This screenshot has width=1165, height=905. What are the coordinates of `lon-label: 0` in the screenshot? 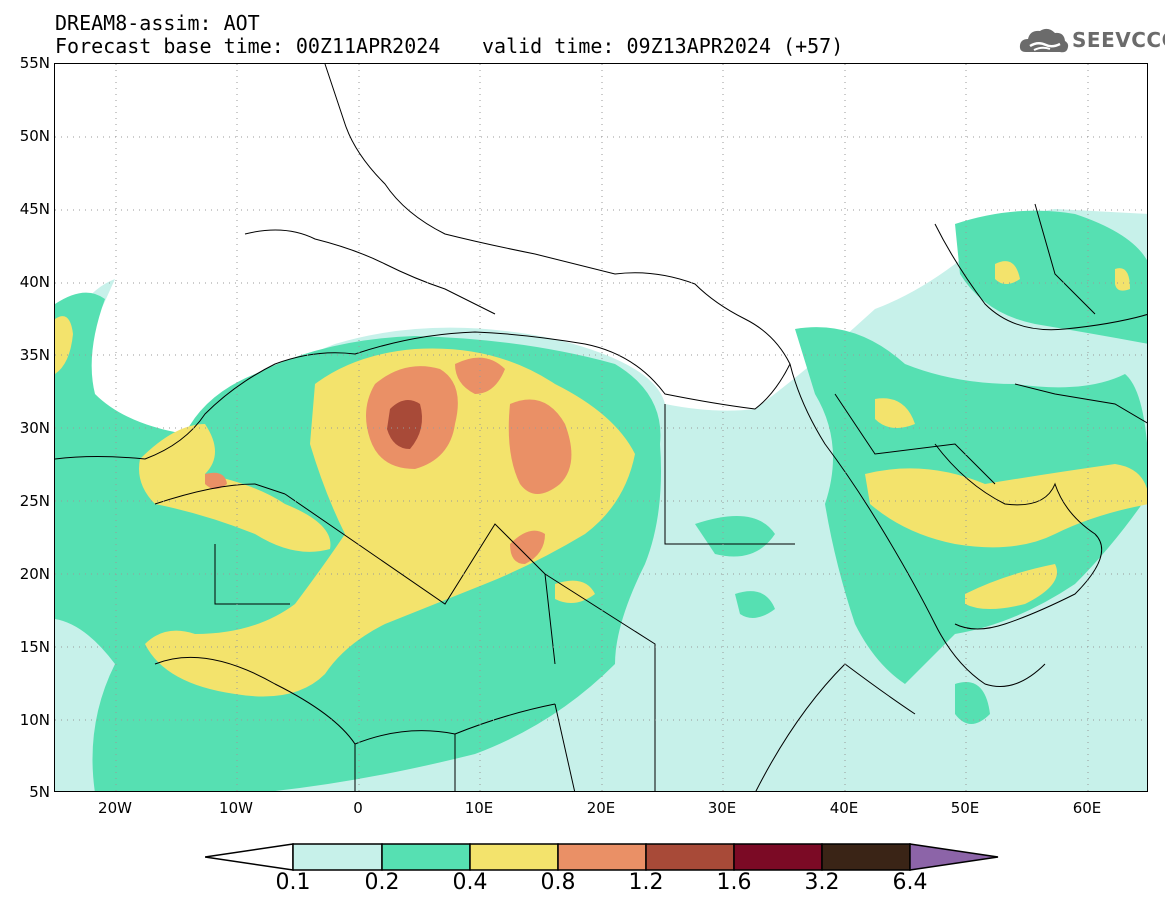 It's located at (358, 808).